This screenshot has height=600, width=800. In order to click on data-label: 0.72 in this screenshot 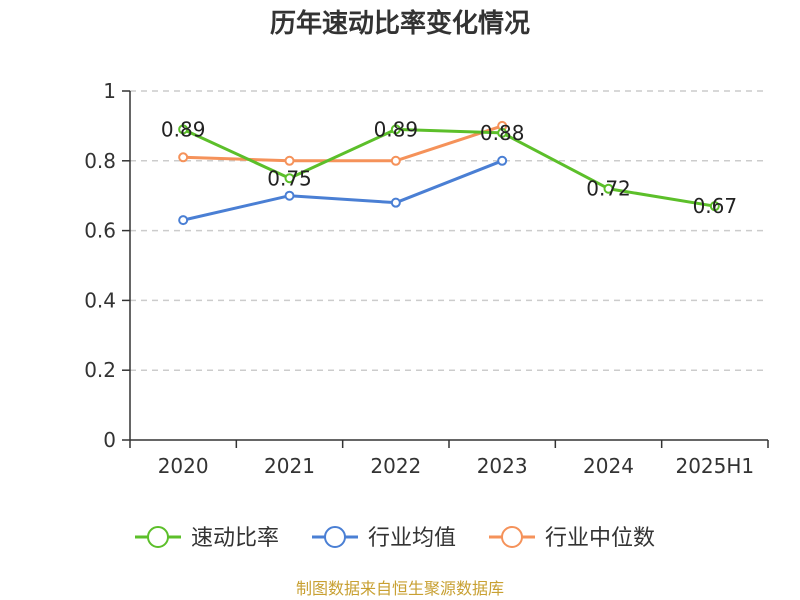, I will do `click(608, 189)`.